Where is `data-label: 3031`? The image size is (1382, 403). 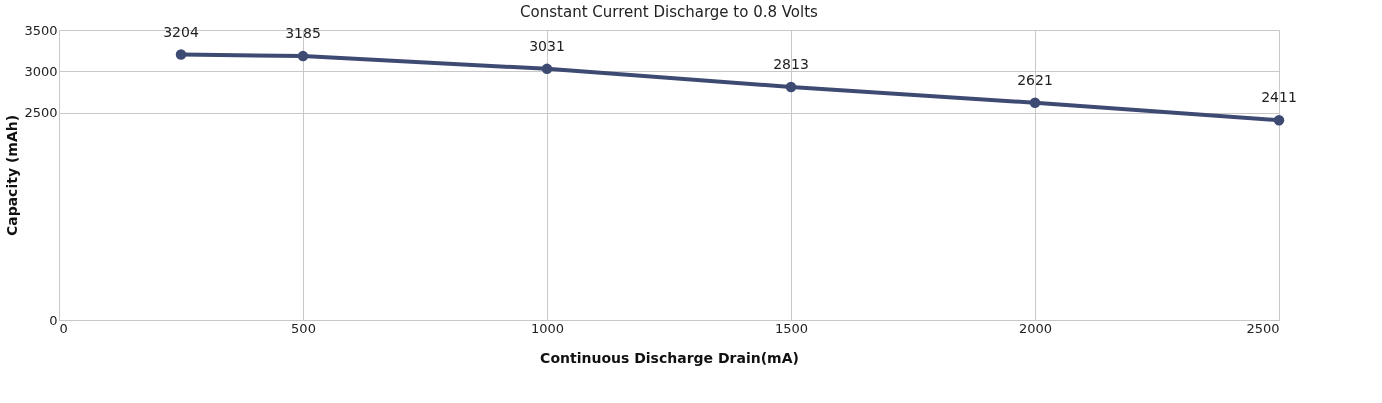 data-label: 3031 is located at coordinates (547, 45).